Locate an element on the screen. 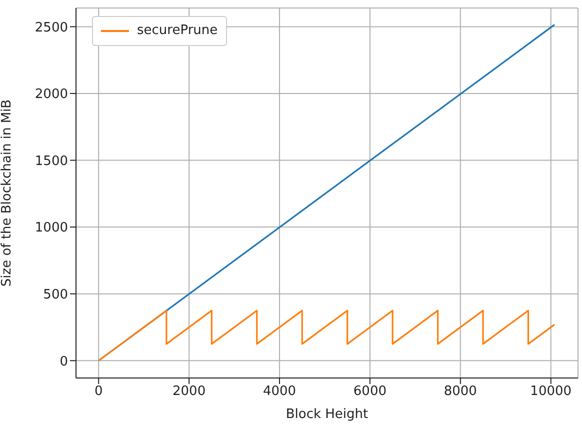  x-tick-label: 8000 is located at coordinates (460, 392).